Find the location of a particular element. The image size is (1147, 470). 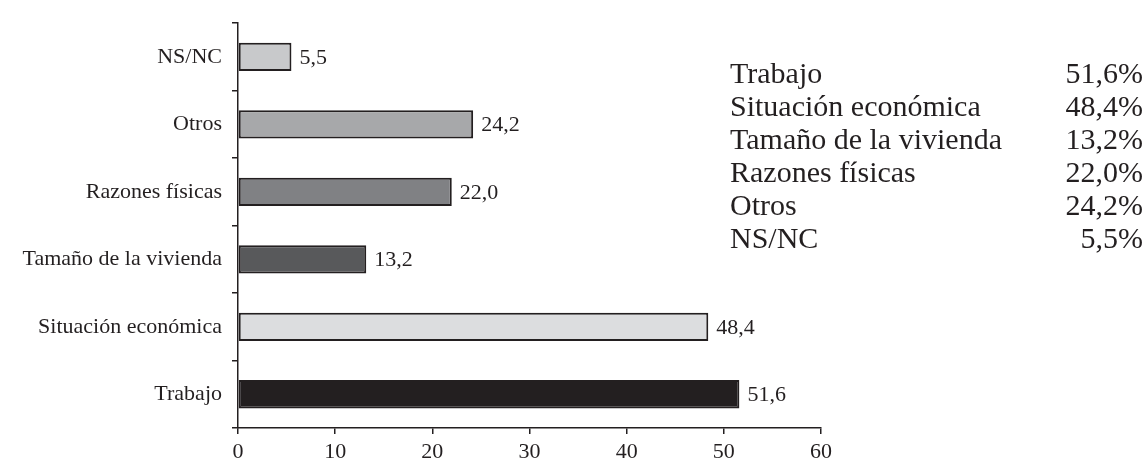

text: 48,4% is located at coordinates (1104, 105).